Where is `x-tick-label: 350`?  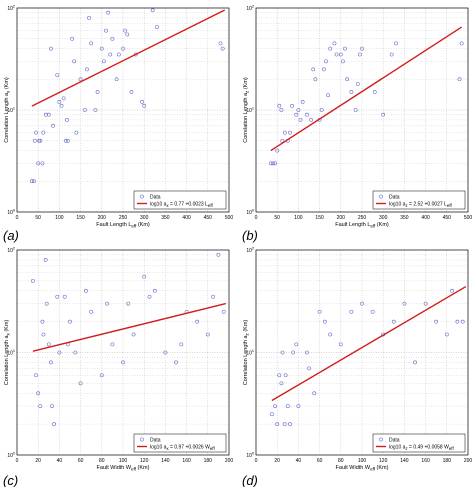
x-tick-label: 350 is located at coordinates (165, 218).